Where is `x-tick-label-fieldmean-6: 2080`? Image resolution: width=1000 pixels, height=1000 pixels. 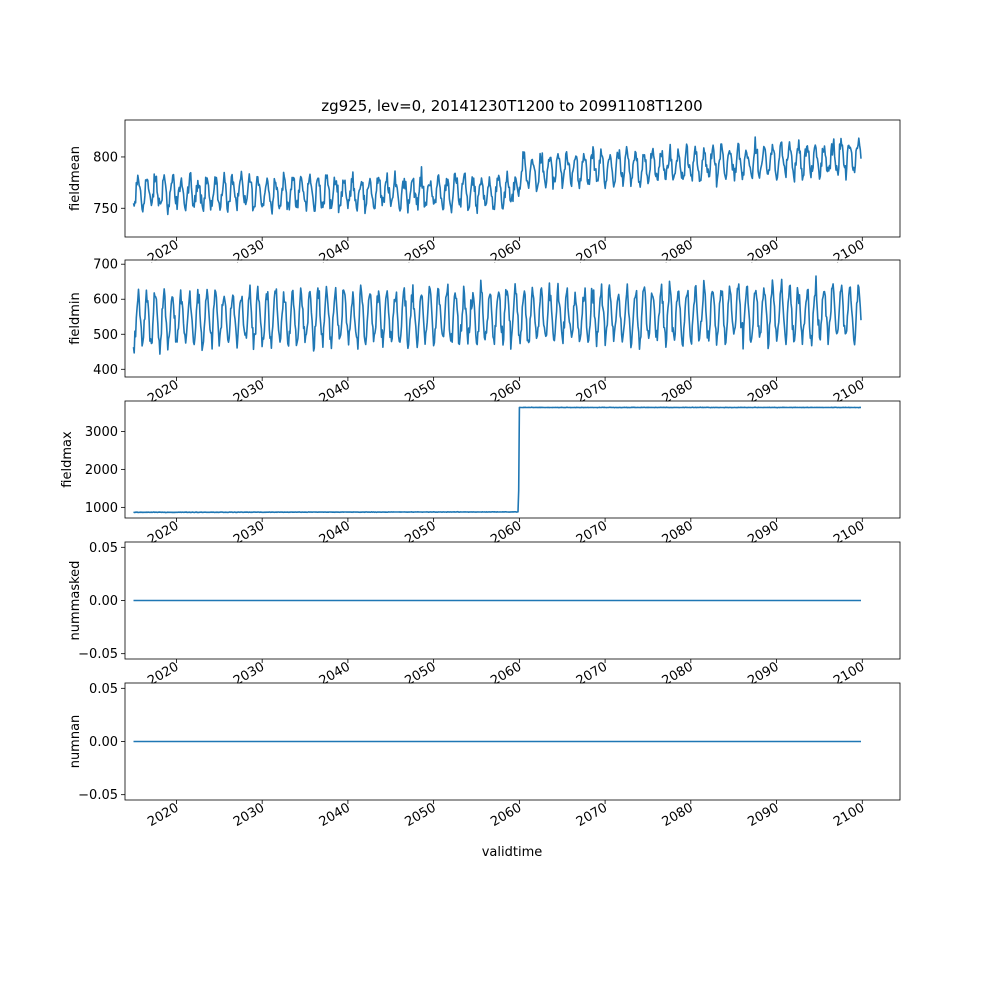 x-tick-label-fieldmean-6: 2080 is located at coordinates (678, 252).